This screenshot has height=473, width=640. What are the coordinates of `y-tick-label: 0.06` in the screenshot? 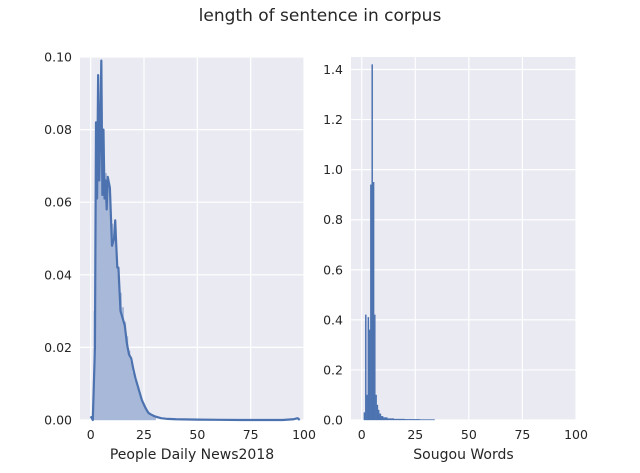 It's located at (58, 202).